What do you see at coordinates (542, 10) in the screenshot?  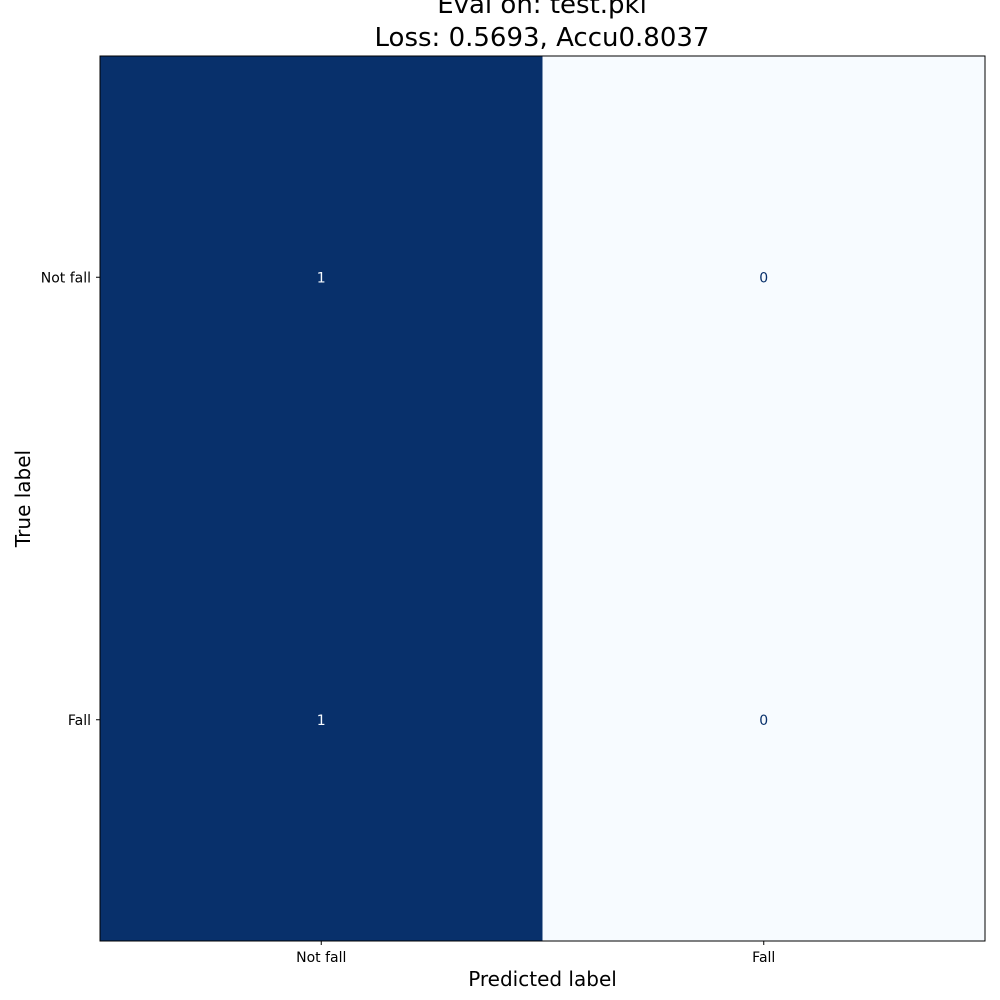 I see `chart-title-line-1: Eval on: test.pkl` at bounding box center [542, 10].